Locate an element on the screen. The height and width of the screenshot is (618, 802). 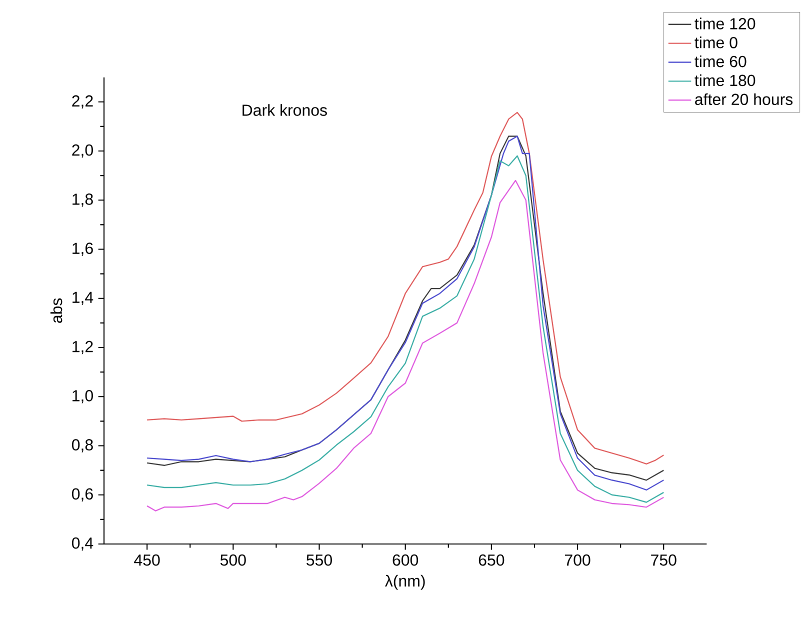
x-tick-label: 550 is located at coordinates (319, 560).